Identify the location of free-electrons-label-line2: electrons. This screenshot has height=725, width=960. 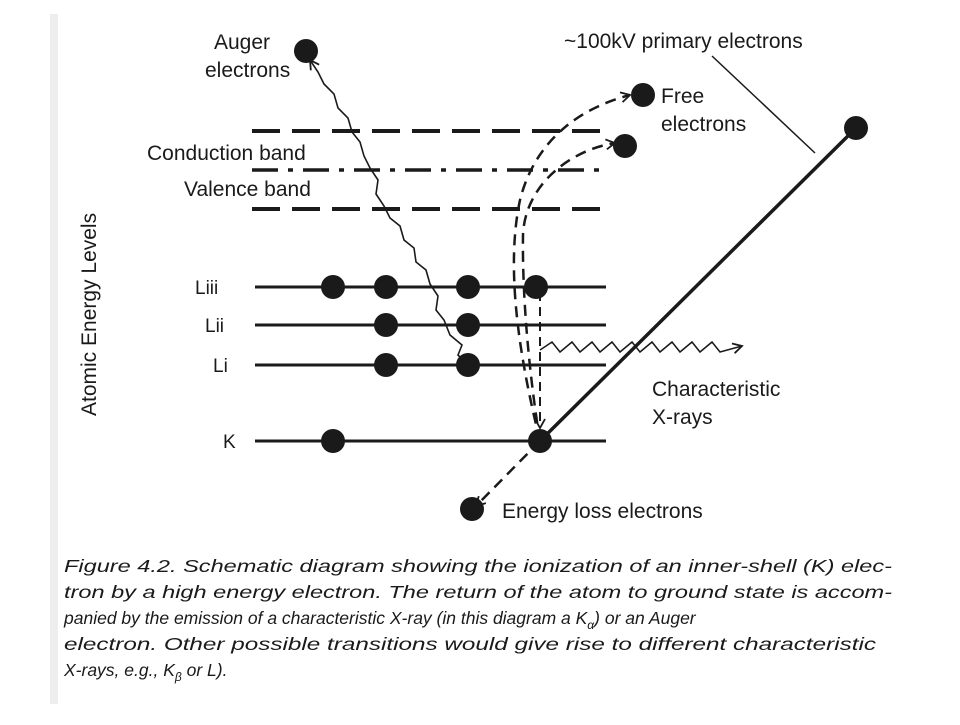
(703, 124).